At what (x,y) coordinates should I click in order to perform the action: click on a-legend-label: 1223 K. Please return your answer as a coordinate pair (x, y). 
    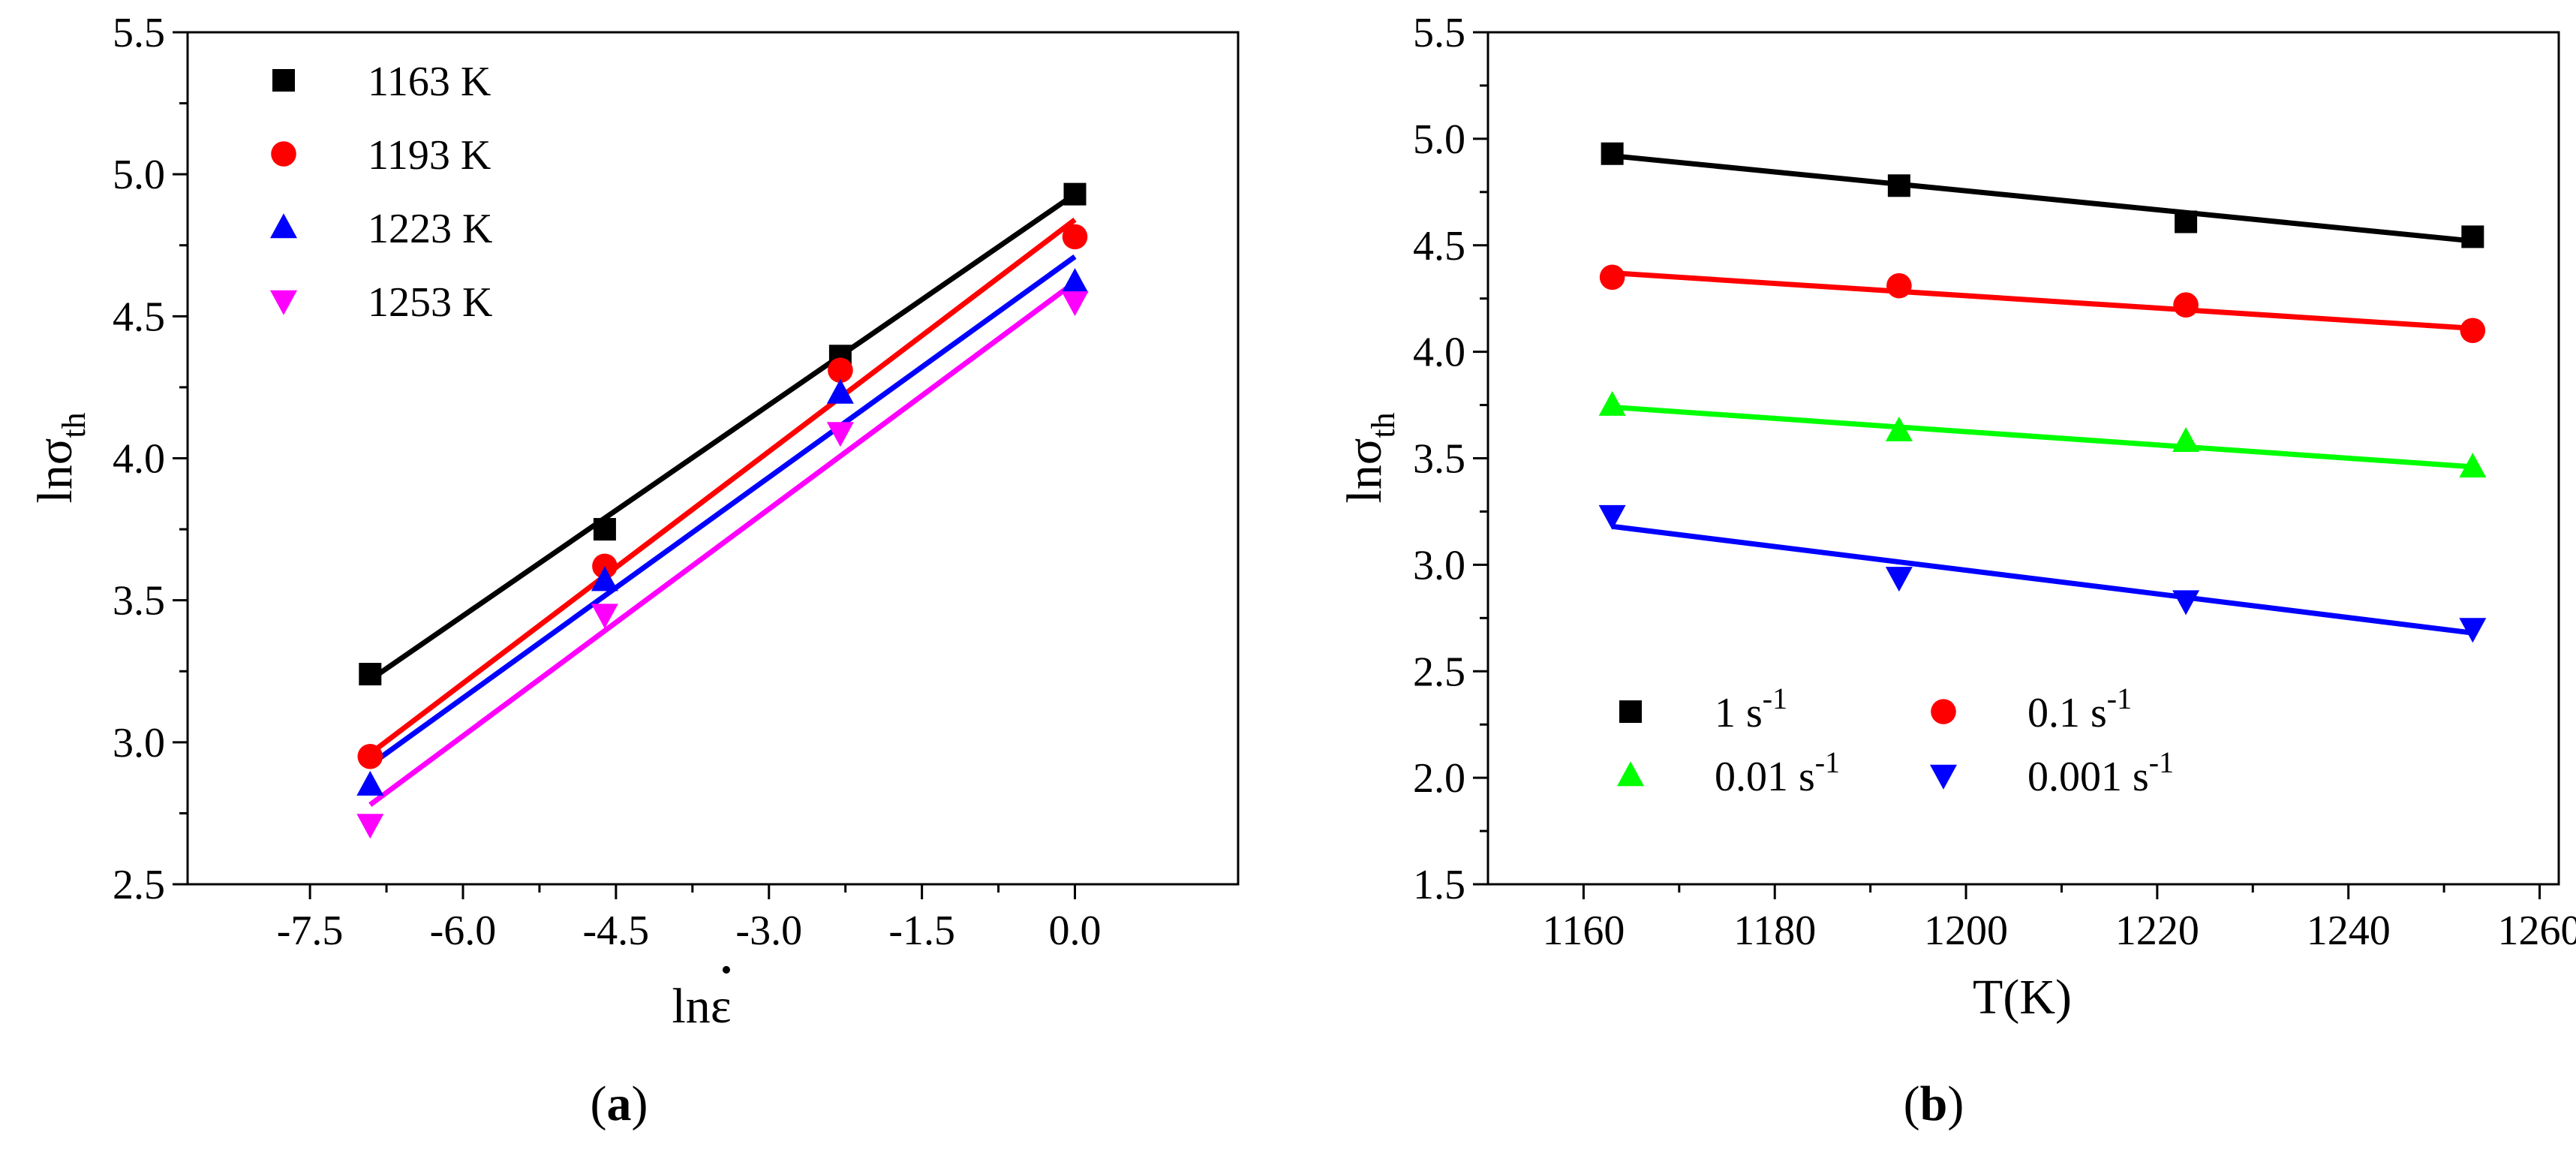
    Looking at the image, I should click on (430, 229).